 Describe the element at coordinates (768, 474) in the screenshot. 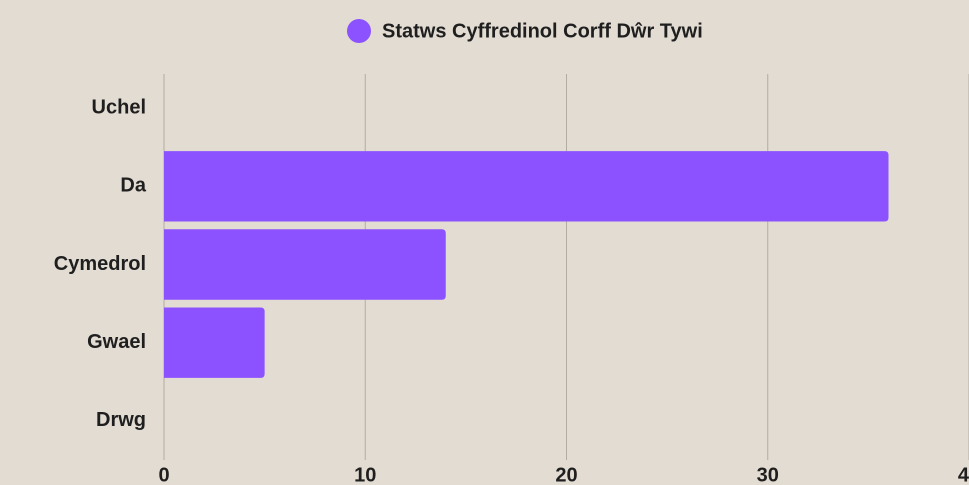

I see `x-tick-label: 30` at that location.